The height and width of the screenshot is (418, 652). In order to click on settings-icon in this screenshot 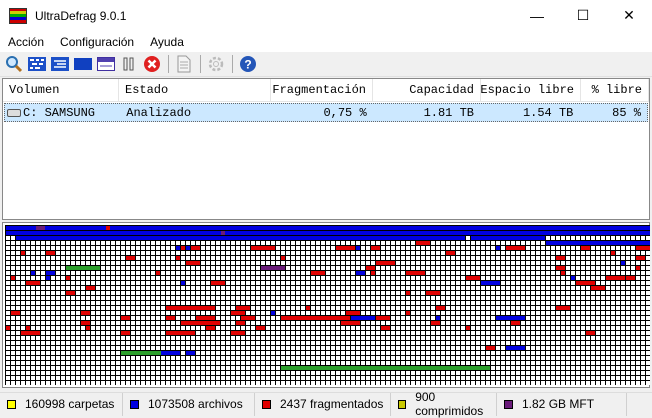, I will do `click(216, 64)`.